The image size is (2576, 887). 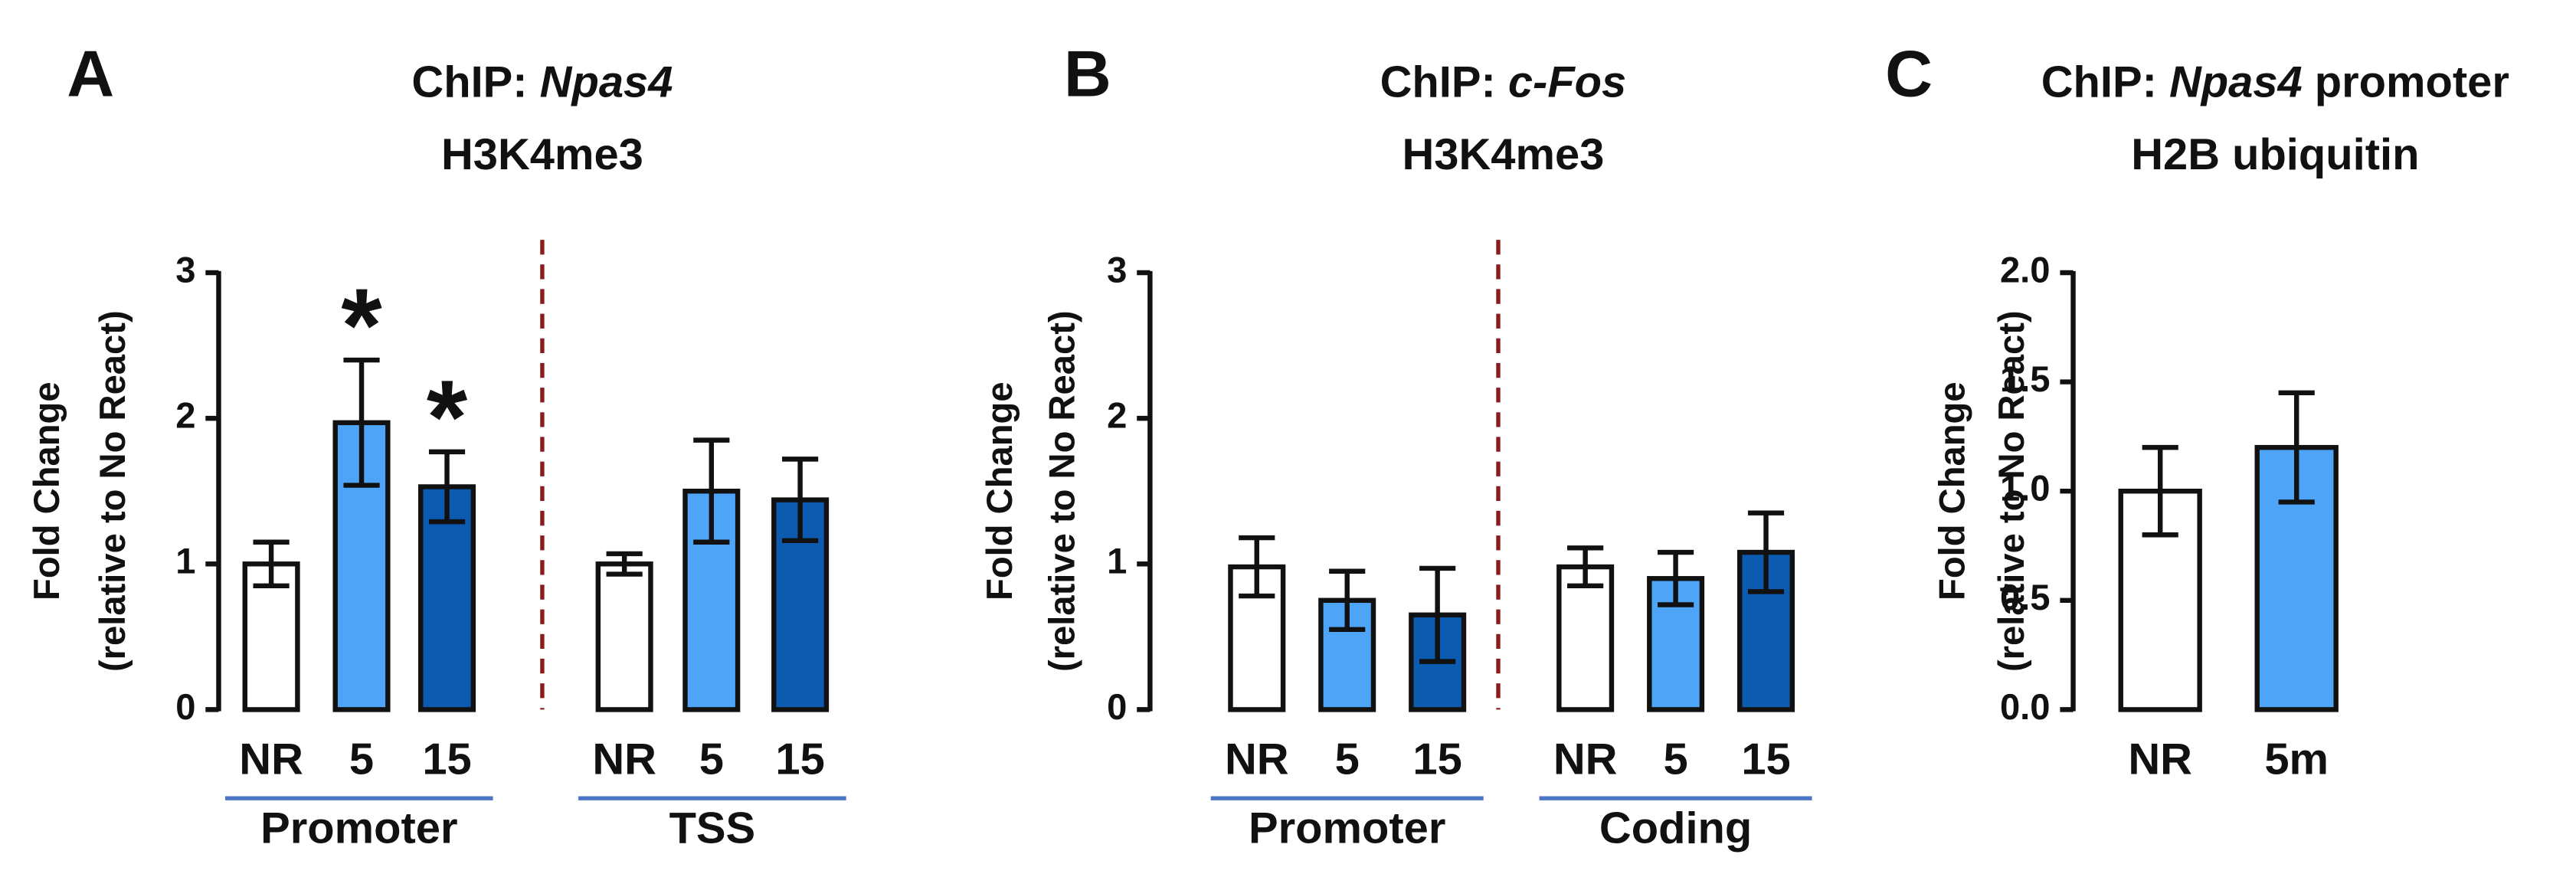 What do you see at coordinates (542, 83) in the screenshot?
I see `chart-title: ChIP: Npas4` at bounding box center [542, 83].